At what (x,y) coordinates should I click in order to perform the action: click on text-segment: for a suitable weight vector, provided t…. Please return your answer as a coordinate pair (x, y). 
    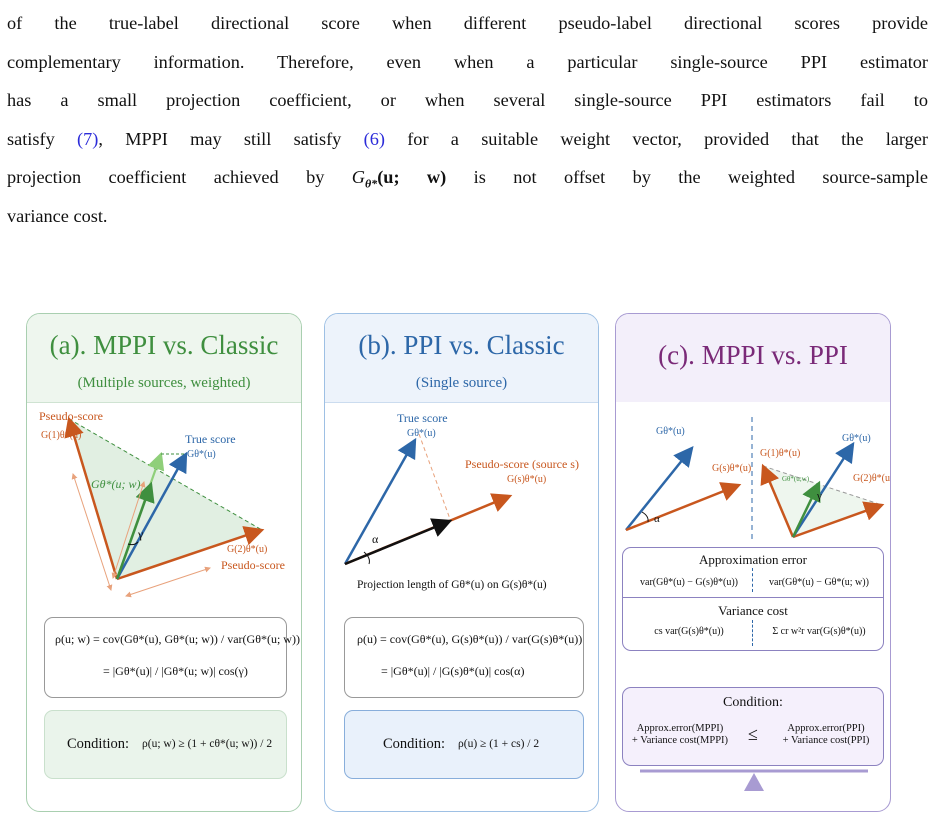
    Looking at the image, I should click on (656, 138).